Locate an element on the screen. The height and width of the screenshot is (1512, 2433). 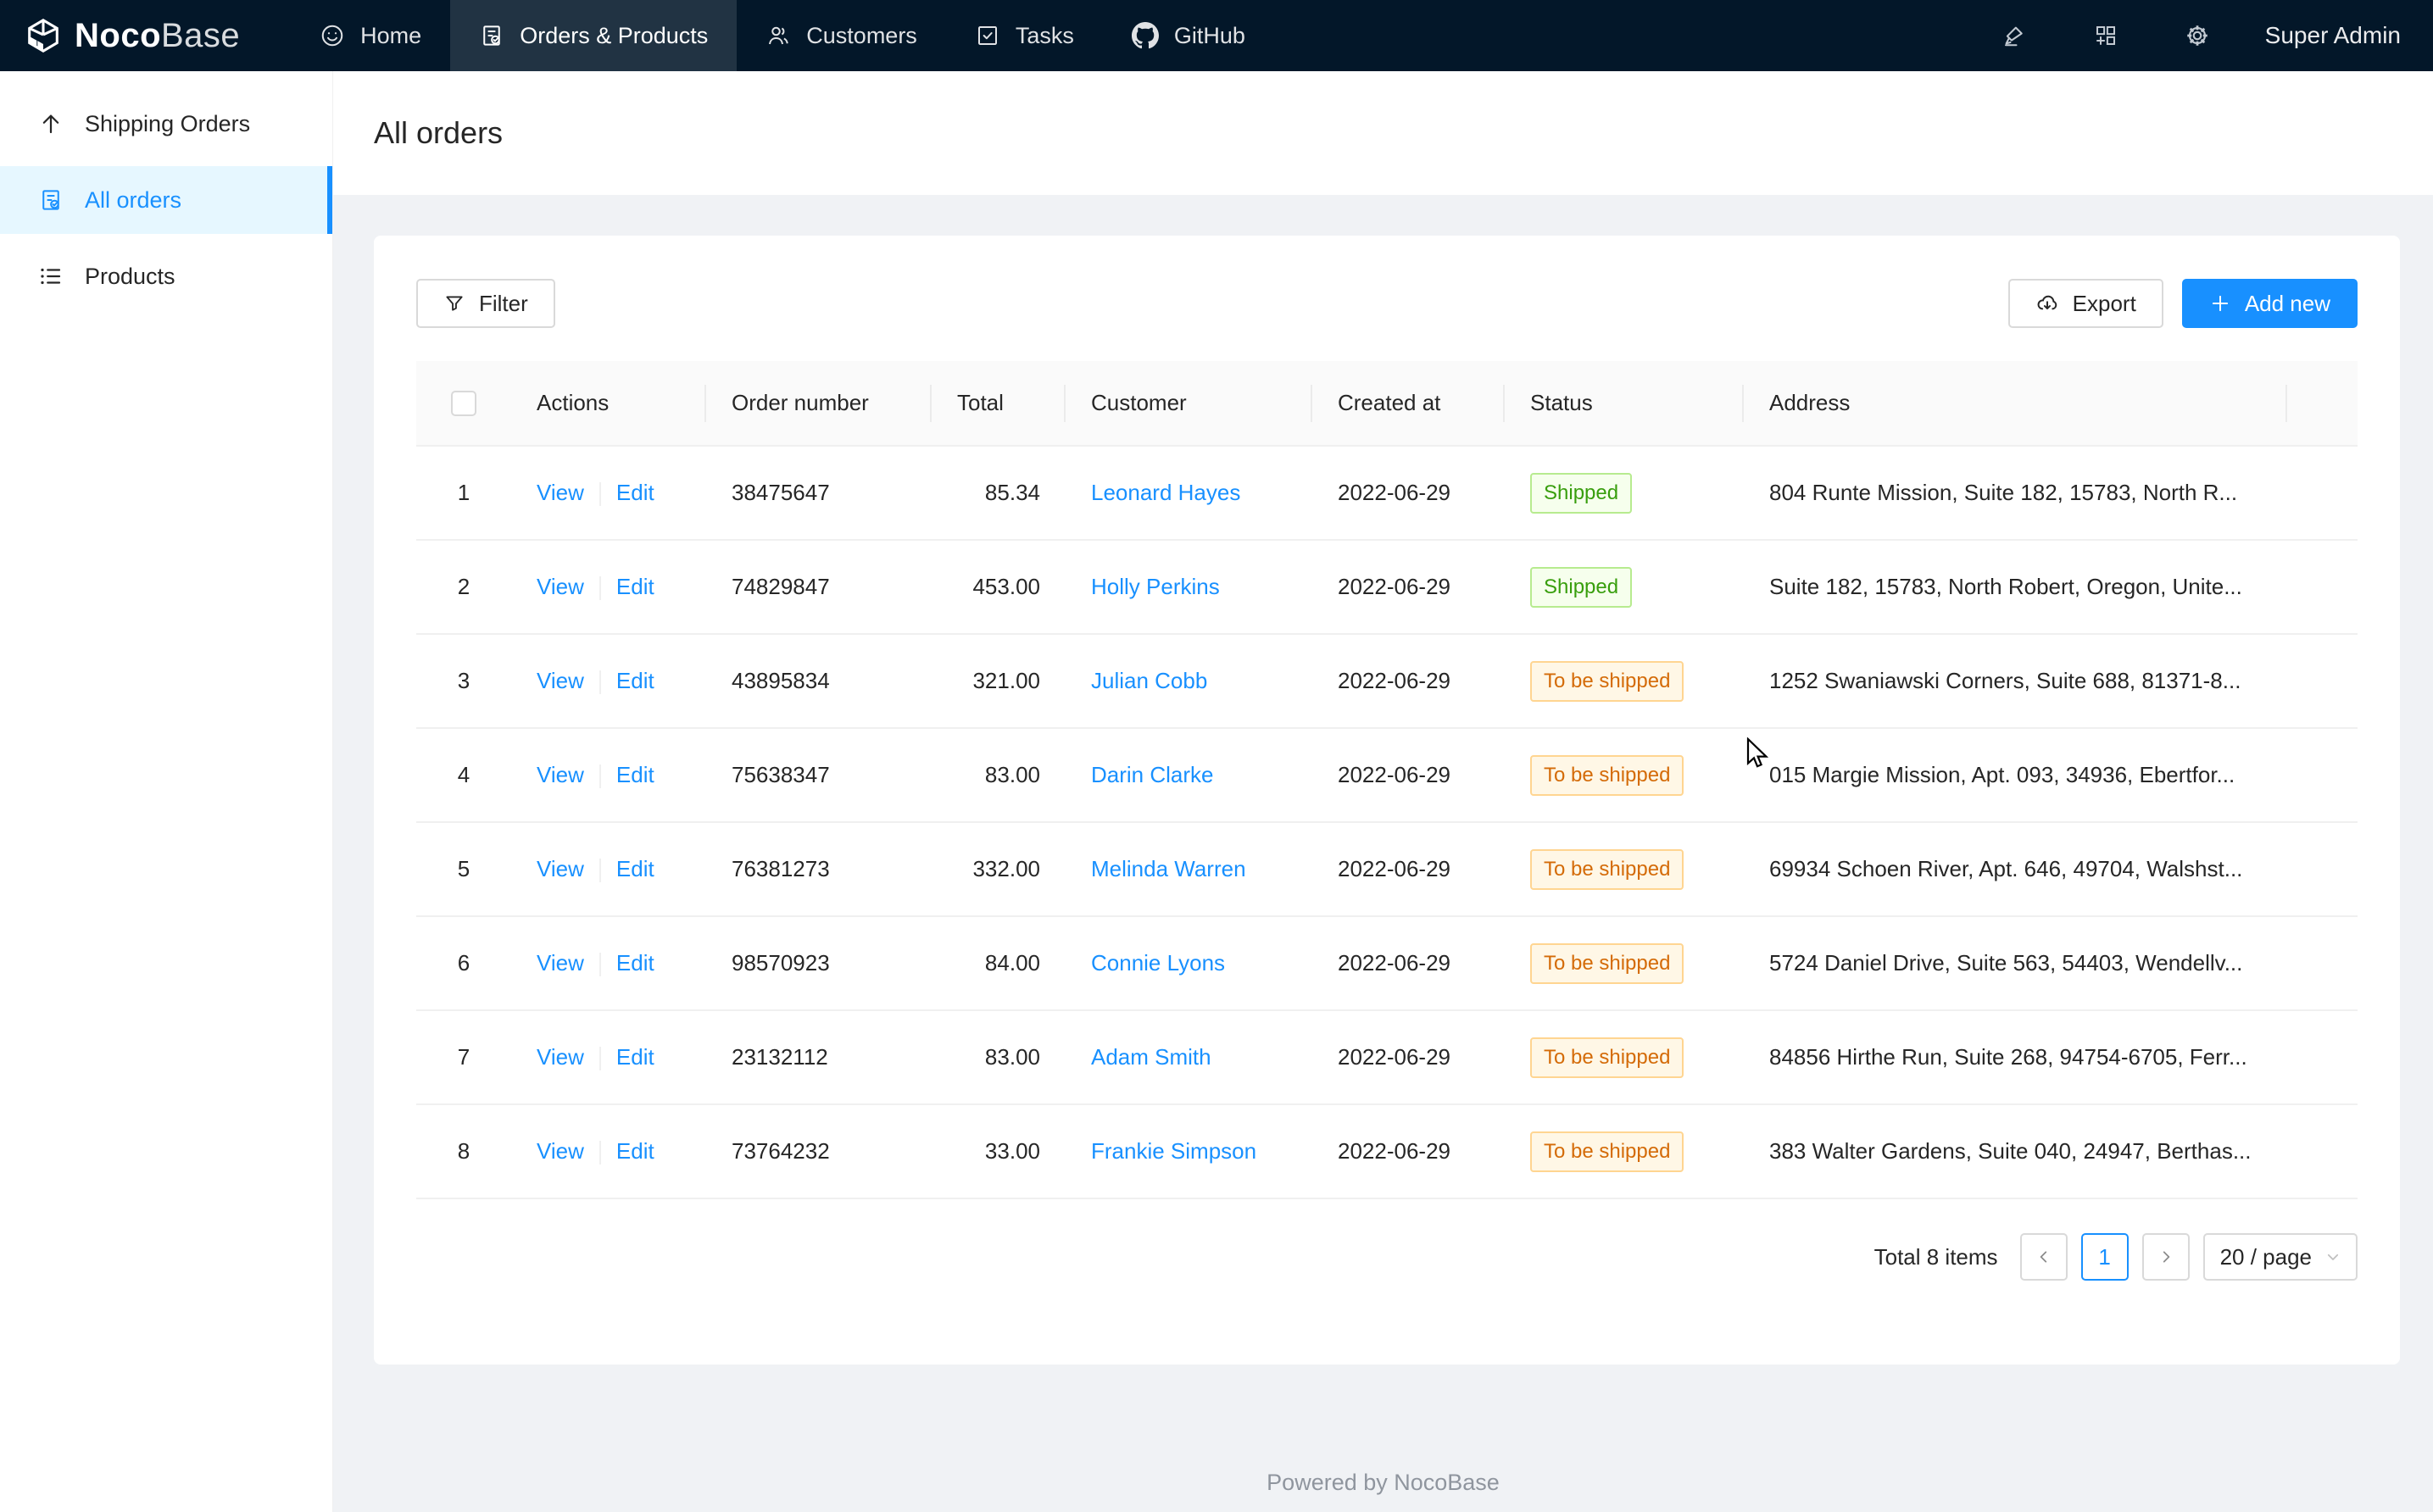
tab-home: Home is located at coordinates (370, 36).